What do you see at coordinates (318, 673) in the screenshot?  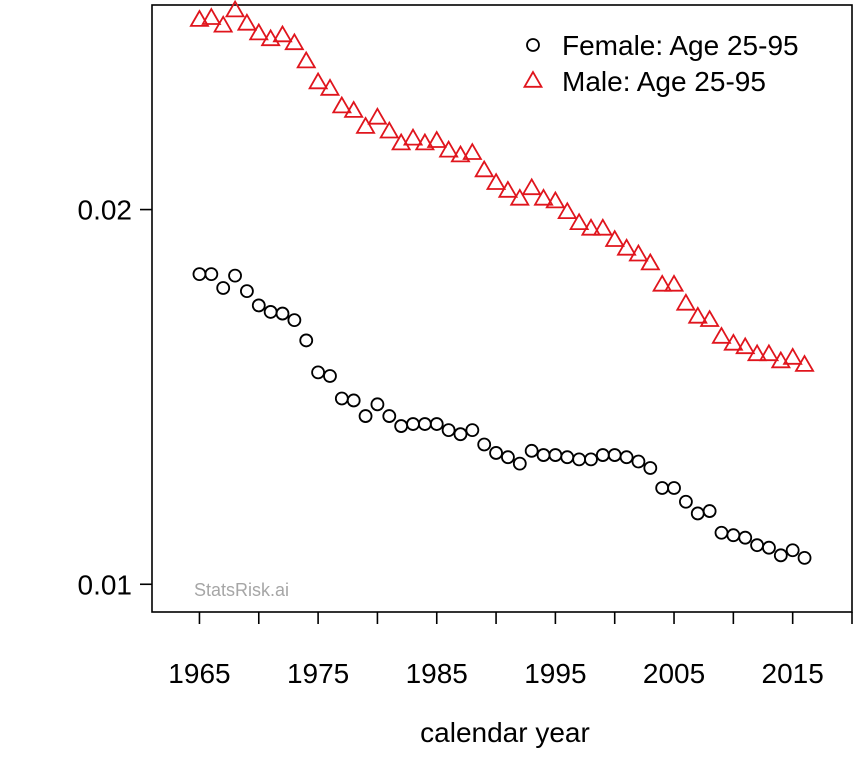 I see `x-tick-label: 1975` at bounding box center [318, 673].